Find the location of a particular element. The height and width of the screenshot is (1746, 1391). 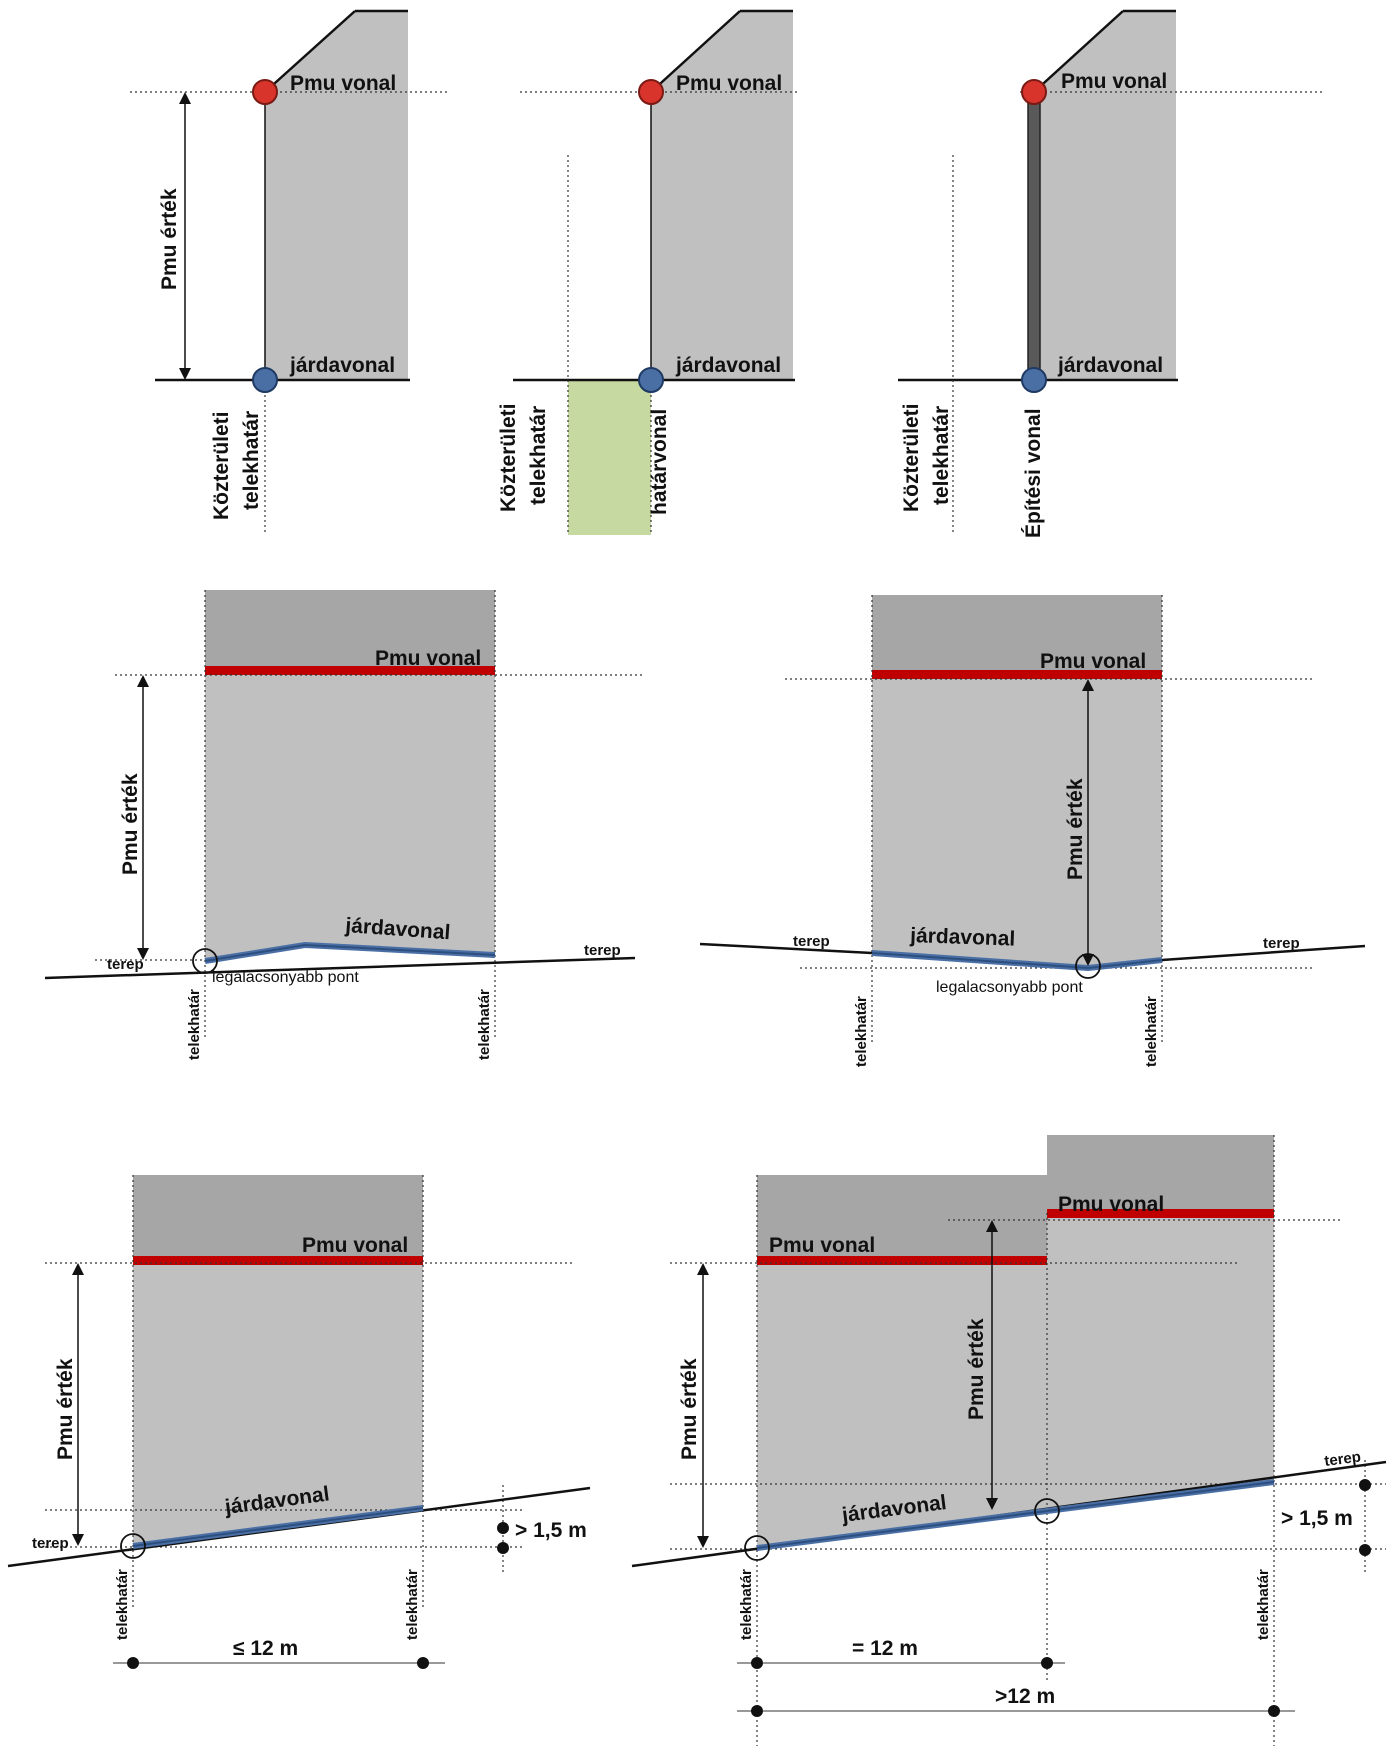

pmu-vonal-label-right: Pmu vonal is located at coordinates (1111, 1204).